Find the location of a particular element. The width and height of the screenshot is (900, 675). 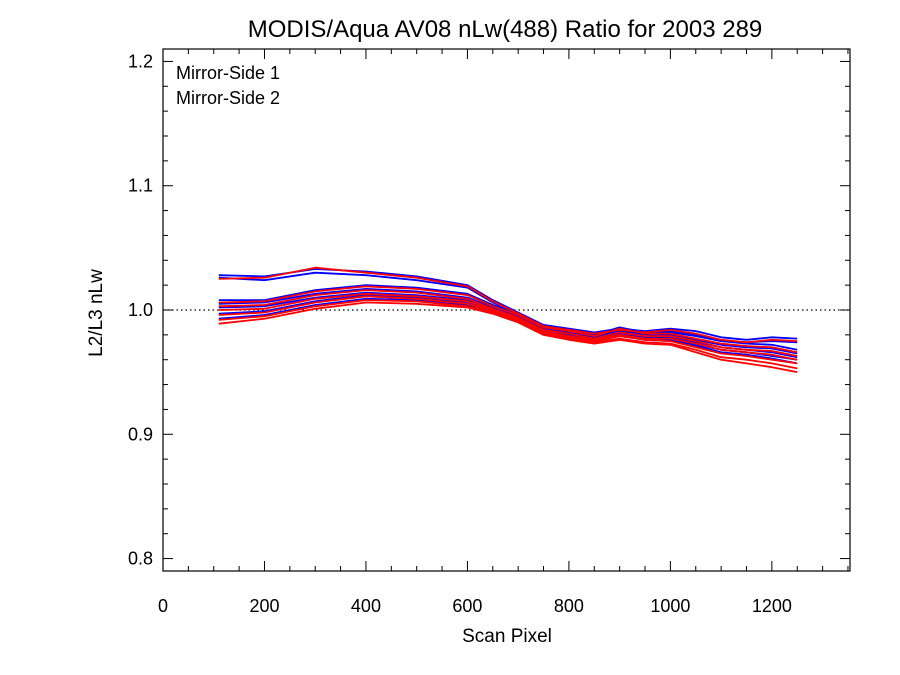

x-tick-label: 600 is located at coordinates (467, 606).